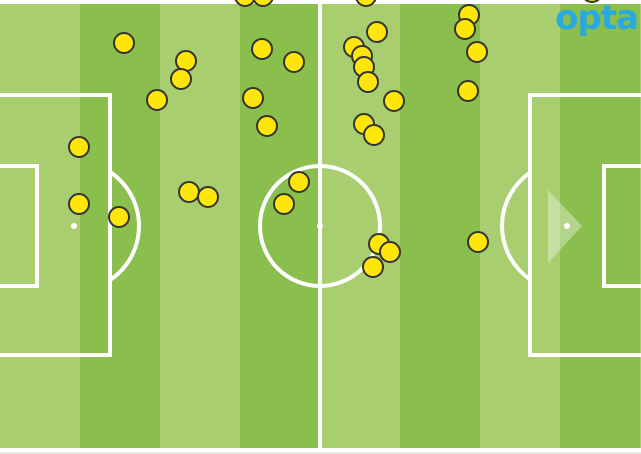 The image size is (641, 454). What do you see at coordinates (516, 226) in the screenshot?
I see `right-penalty-arc` at bounding box center [516, 226].